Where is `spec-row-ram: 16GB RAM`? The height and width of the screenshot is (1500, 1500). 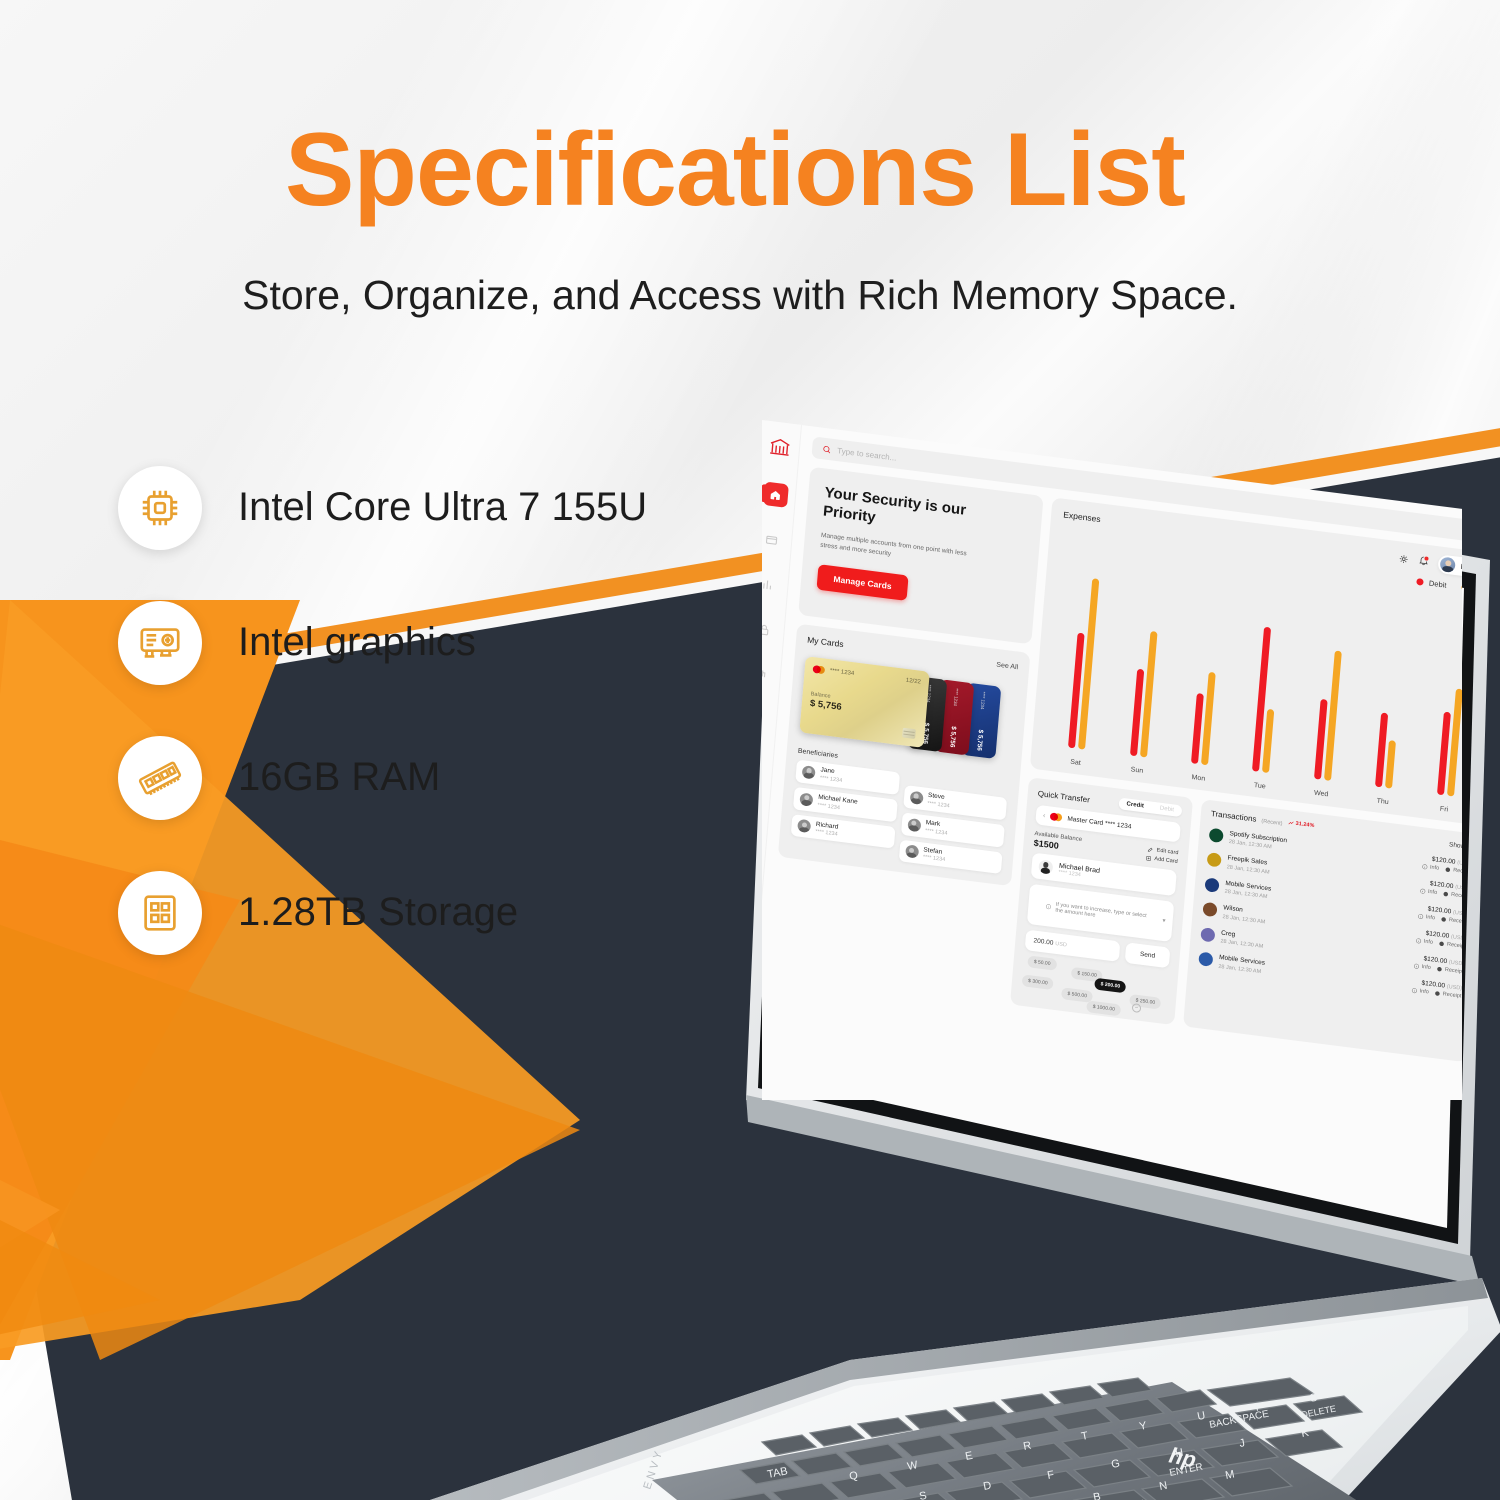
spec-row-ram: 16GB RAM is located at coordinates (498, 777).